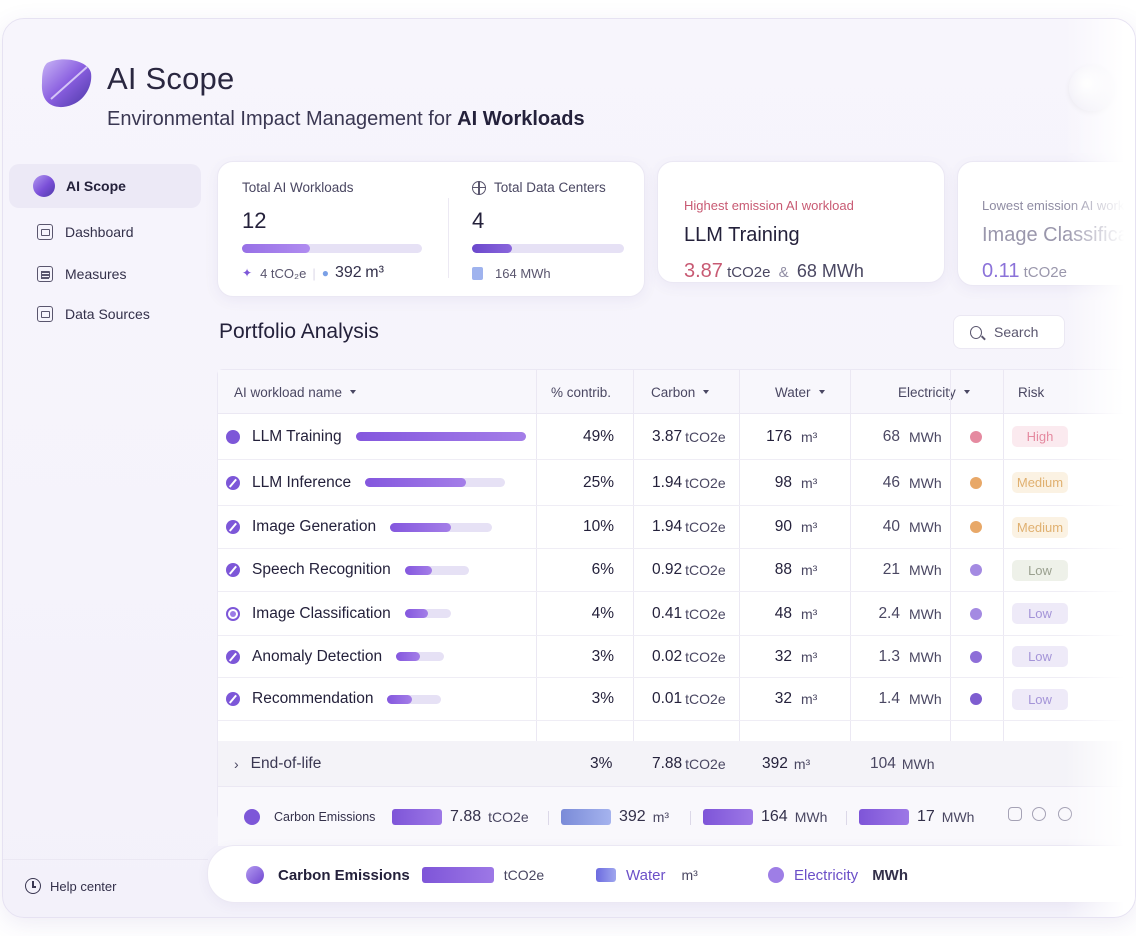  I want to click on row-carbon-value: 0.02, so click(667, 656).